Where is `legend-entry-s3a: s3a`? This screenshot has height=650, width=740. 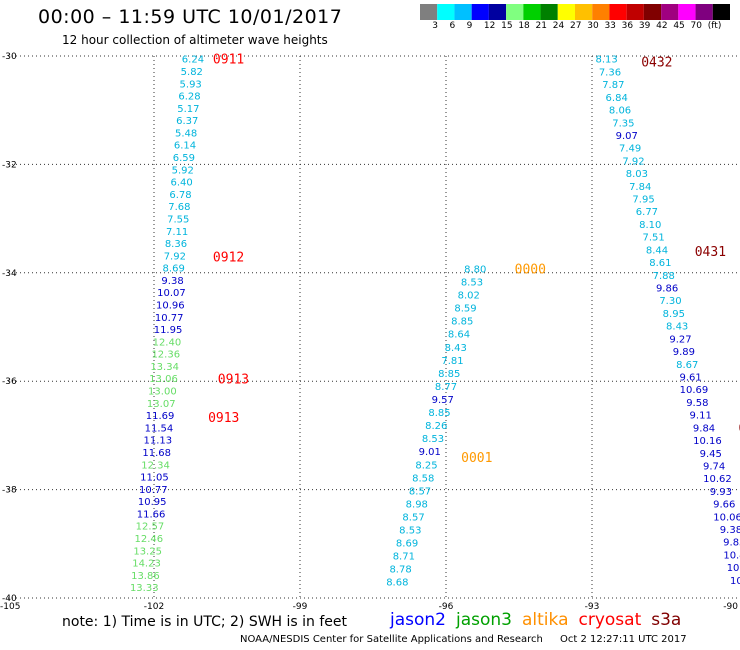
legend-entry-s3a: s3a is located at coordinates (666, 620).